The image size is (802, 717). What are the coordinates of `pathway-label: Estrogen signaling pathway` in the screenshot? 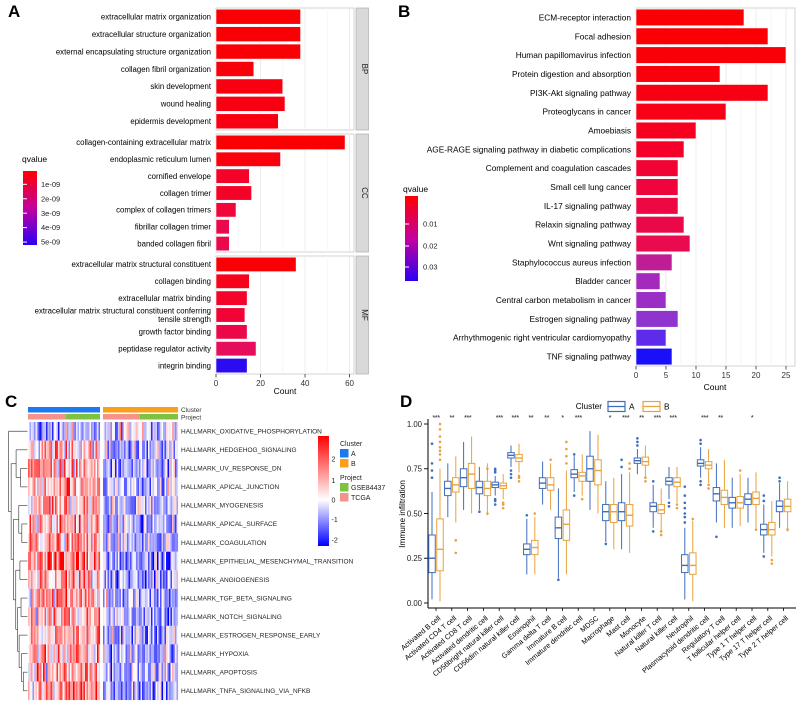 It's located at (581, 319).